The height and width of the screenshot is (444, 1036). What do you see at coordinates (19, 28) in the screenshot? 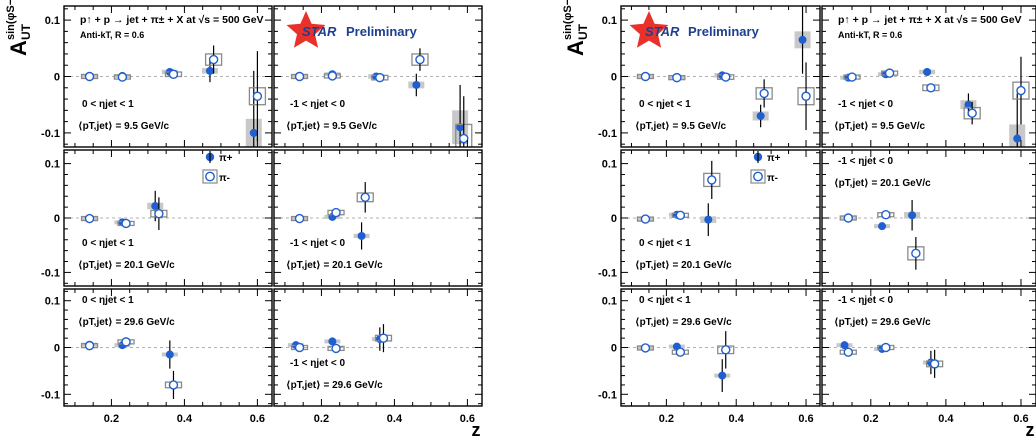
I see `y-axis-title-left: A UT sin(φS−φH)` at bounding box center [19, 28].